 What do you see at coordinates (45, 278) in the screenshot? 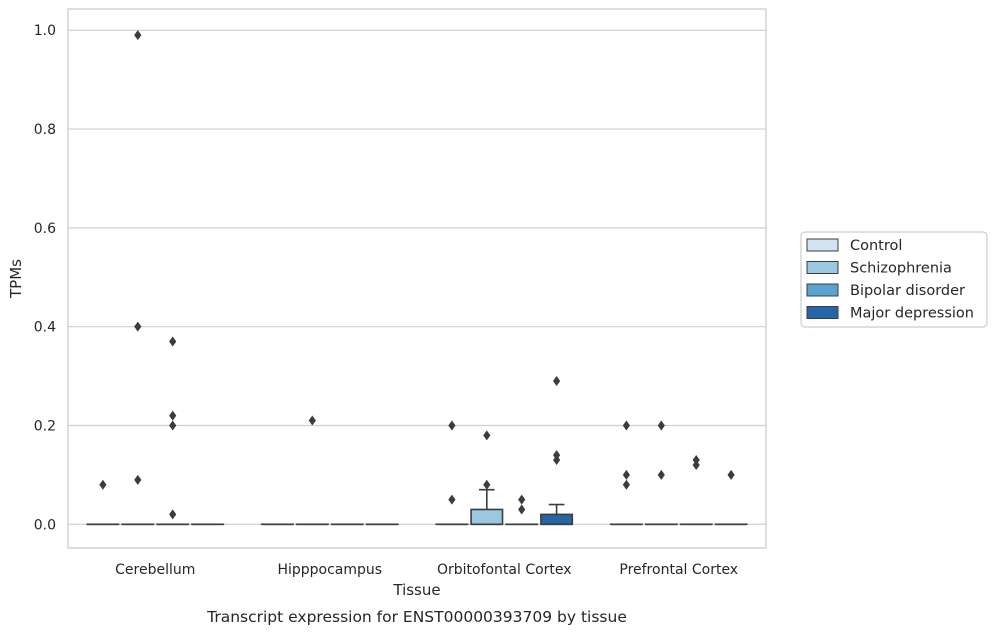
I see `y-tick-labels: 0.0 0.2 0.4 0.6 0.8 1.0` at bounding box center [45, 278].